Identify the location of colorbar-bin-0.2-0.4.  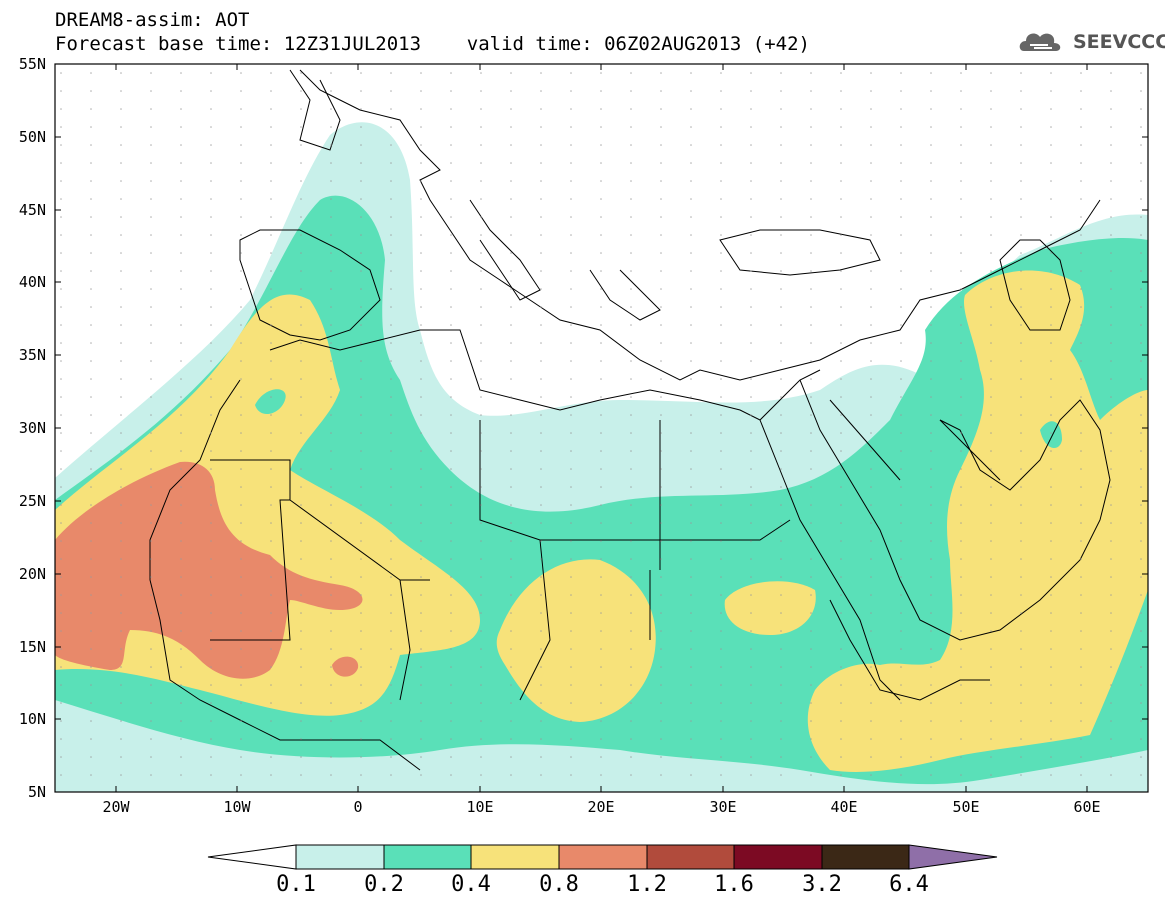
(427, 857).